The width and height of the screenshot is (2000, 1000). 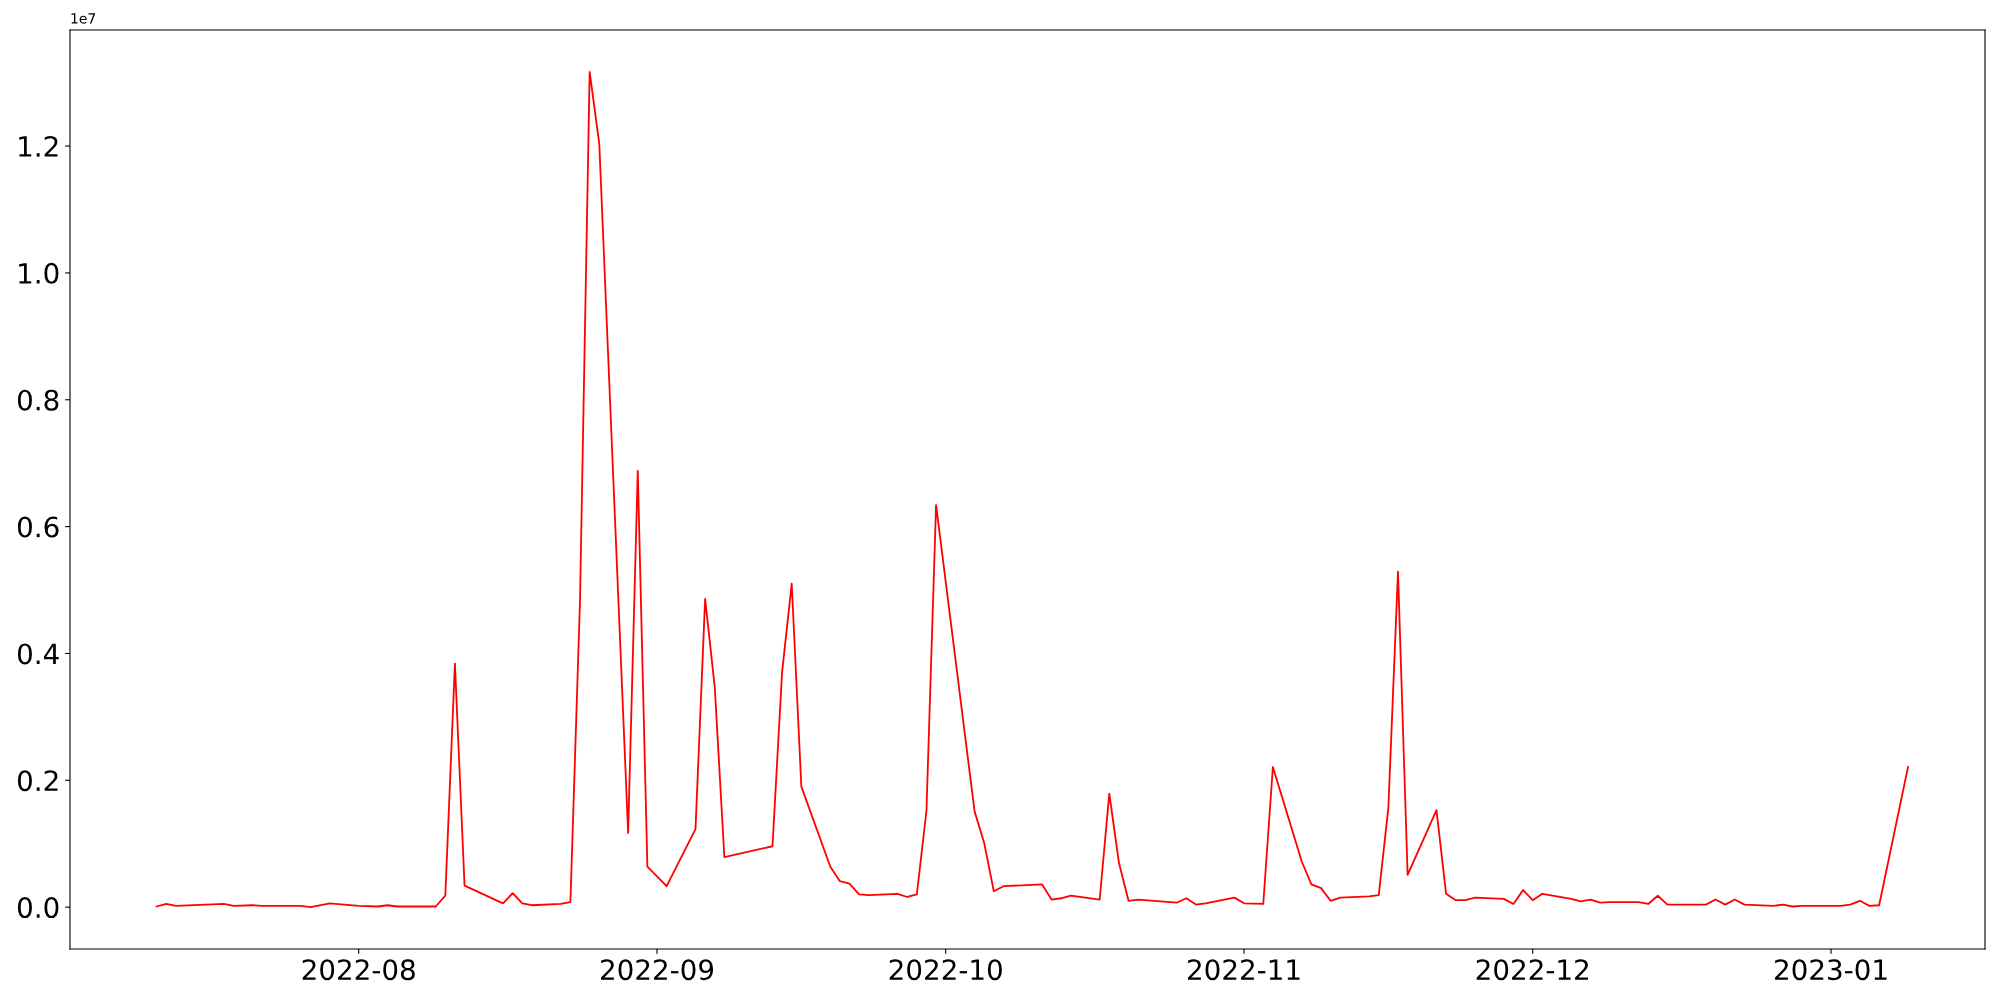 What do you see at coordinates (83, 18) in the screenshot?
I see `text: 1e7` at bounding box center [83, 18].